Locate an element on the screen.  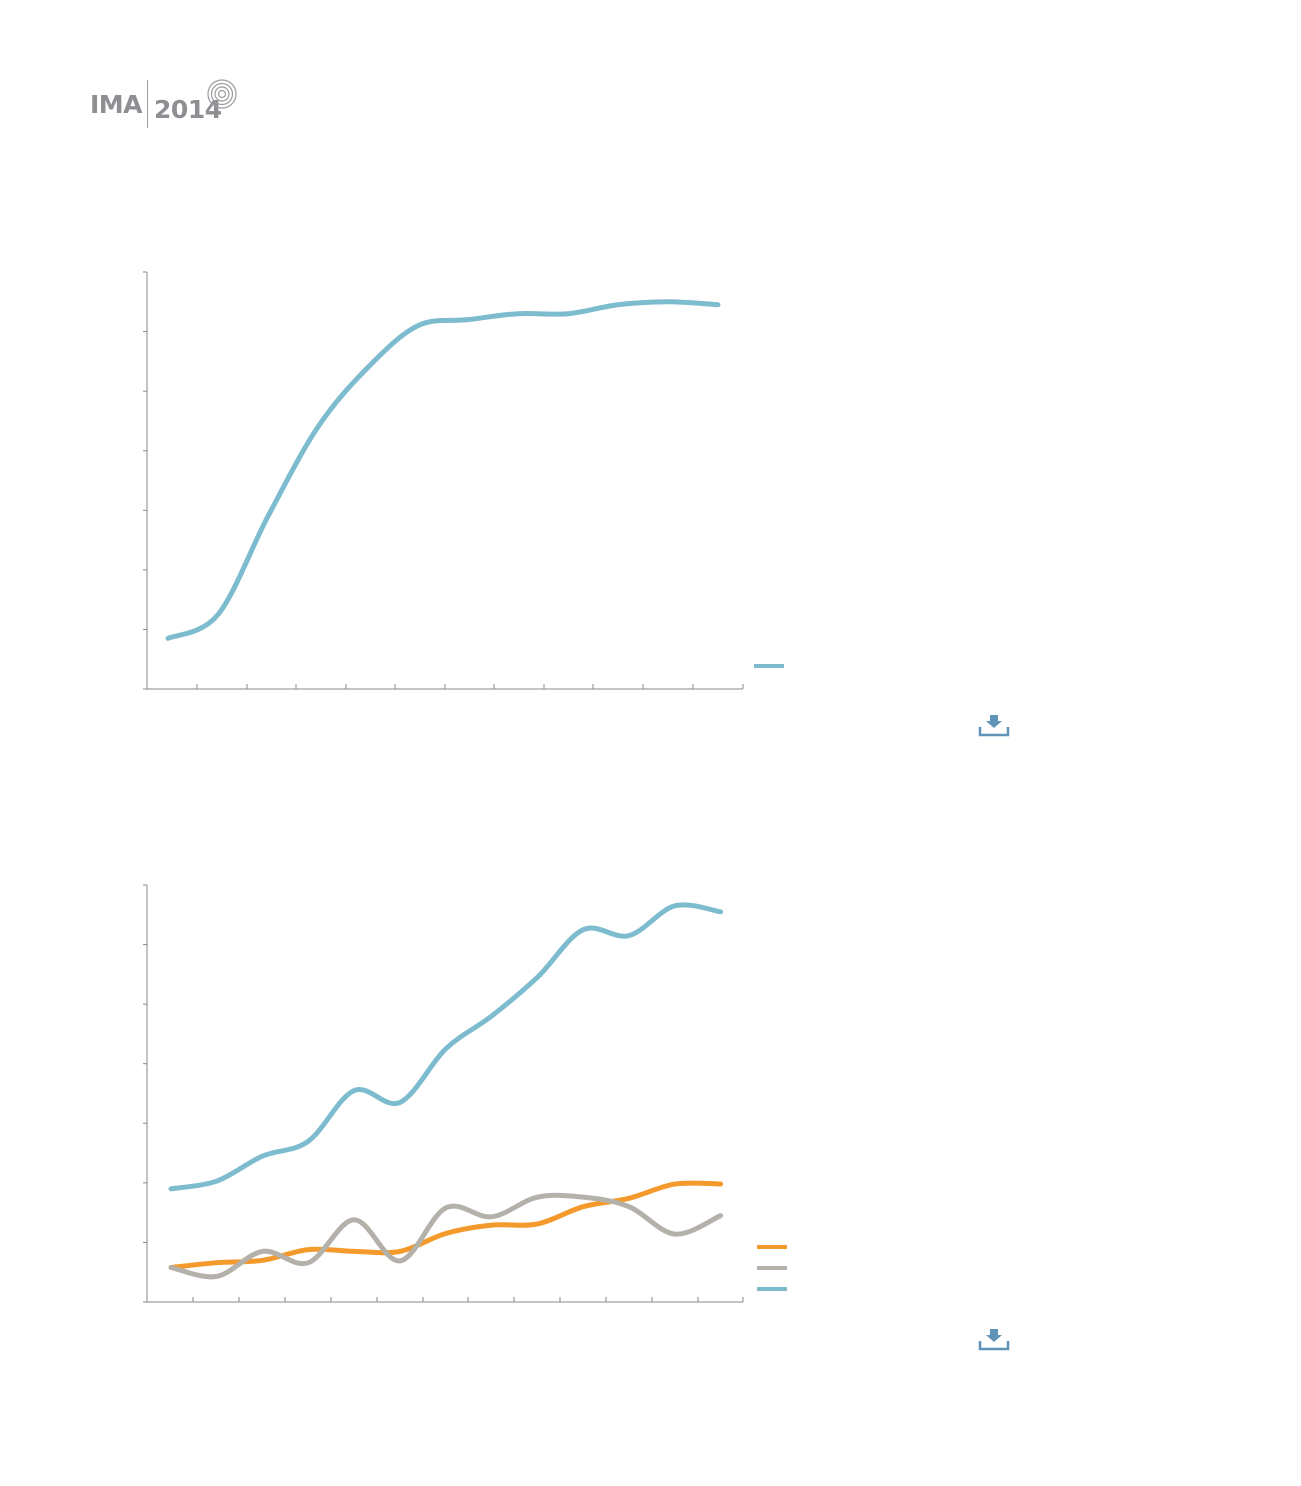
download-chart-2-button is located at coordinates (994, 1340).